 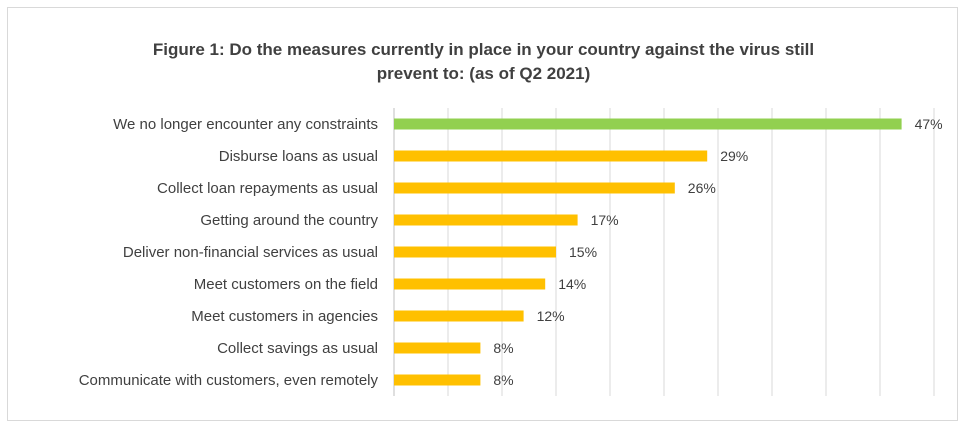 What do you see at coordinates (289, 220) in the screenshot?
I see `category-label: Getting around the country` at bounding box center [289, 220].